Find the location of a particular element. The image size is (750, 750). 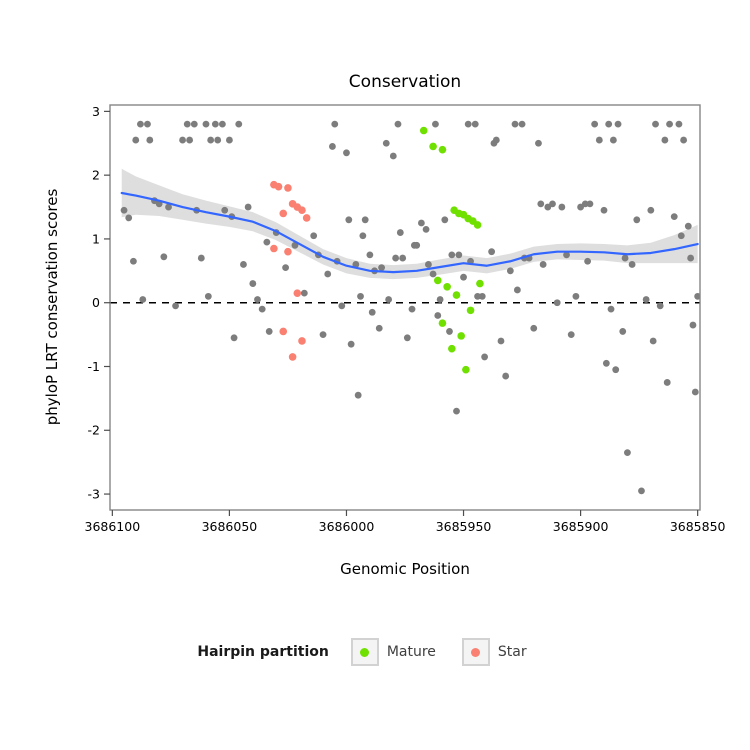

legend-key-mature is located at coordinates (364, 652).